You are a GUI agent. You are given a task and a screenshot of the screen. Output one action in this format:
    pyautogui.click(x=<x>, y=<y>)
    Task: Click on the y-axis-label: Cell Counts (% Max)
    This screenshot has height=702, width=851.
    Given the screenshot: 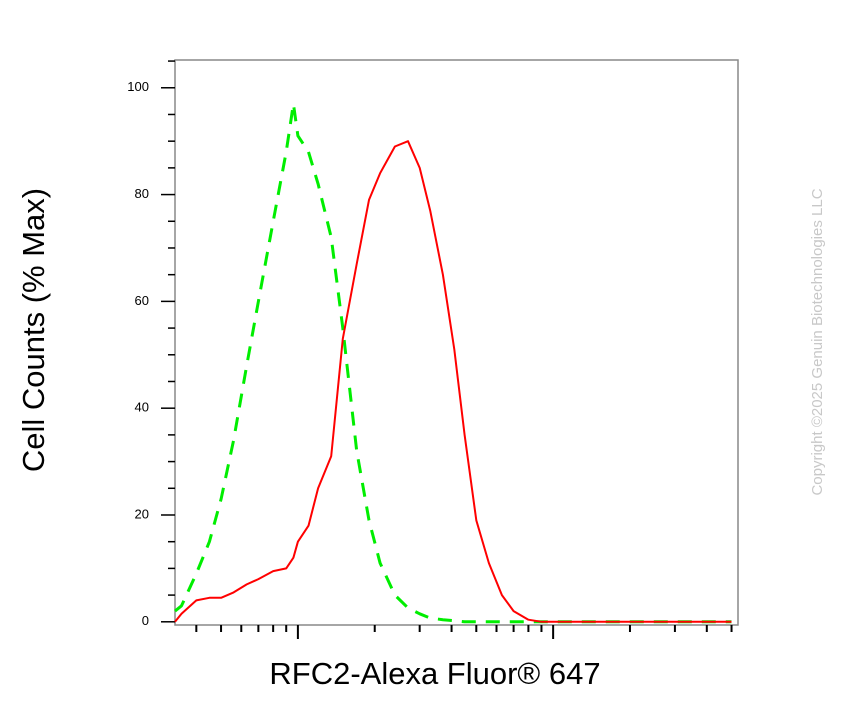 What is the action you would take?
    pyautogui.click(x=33, y=330)
    